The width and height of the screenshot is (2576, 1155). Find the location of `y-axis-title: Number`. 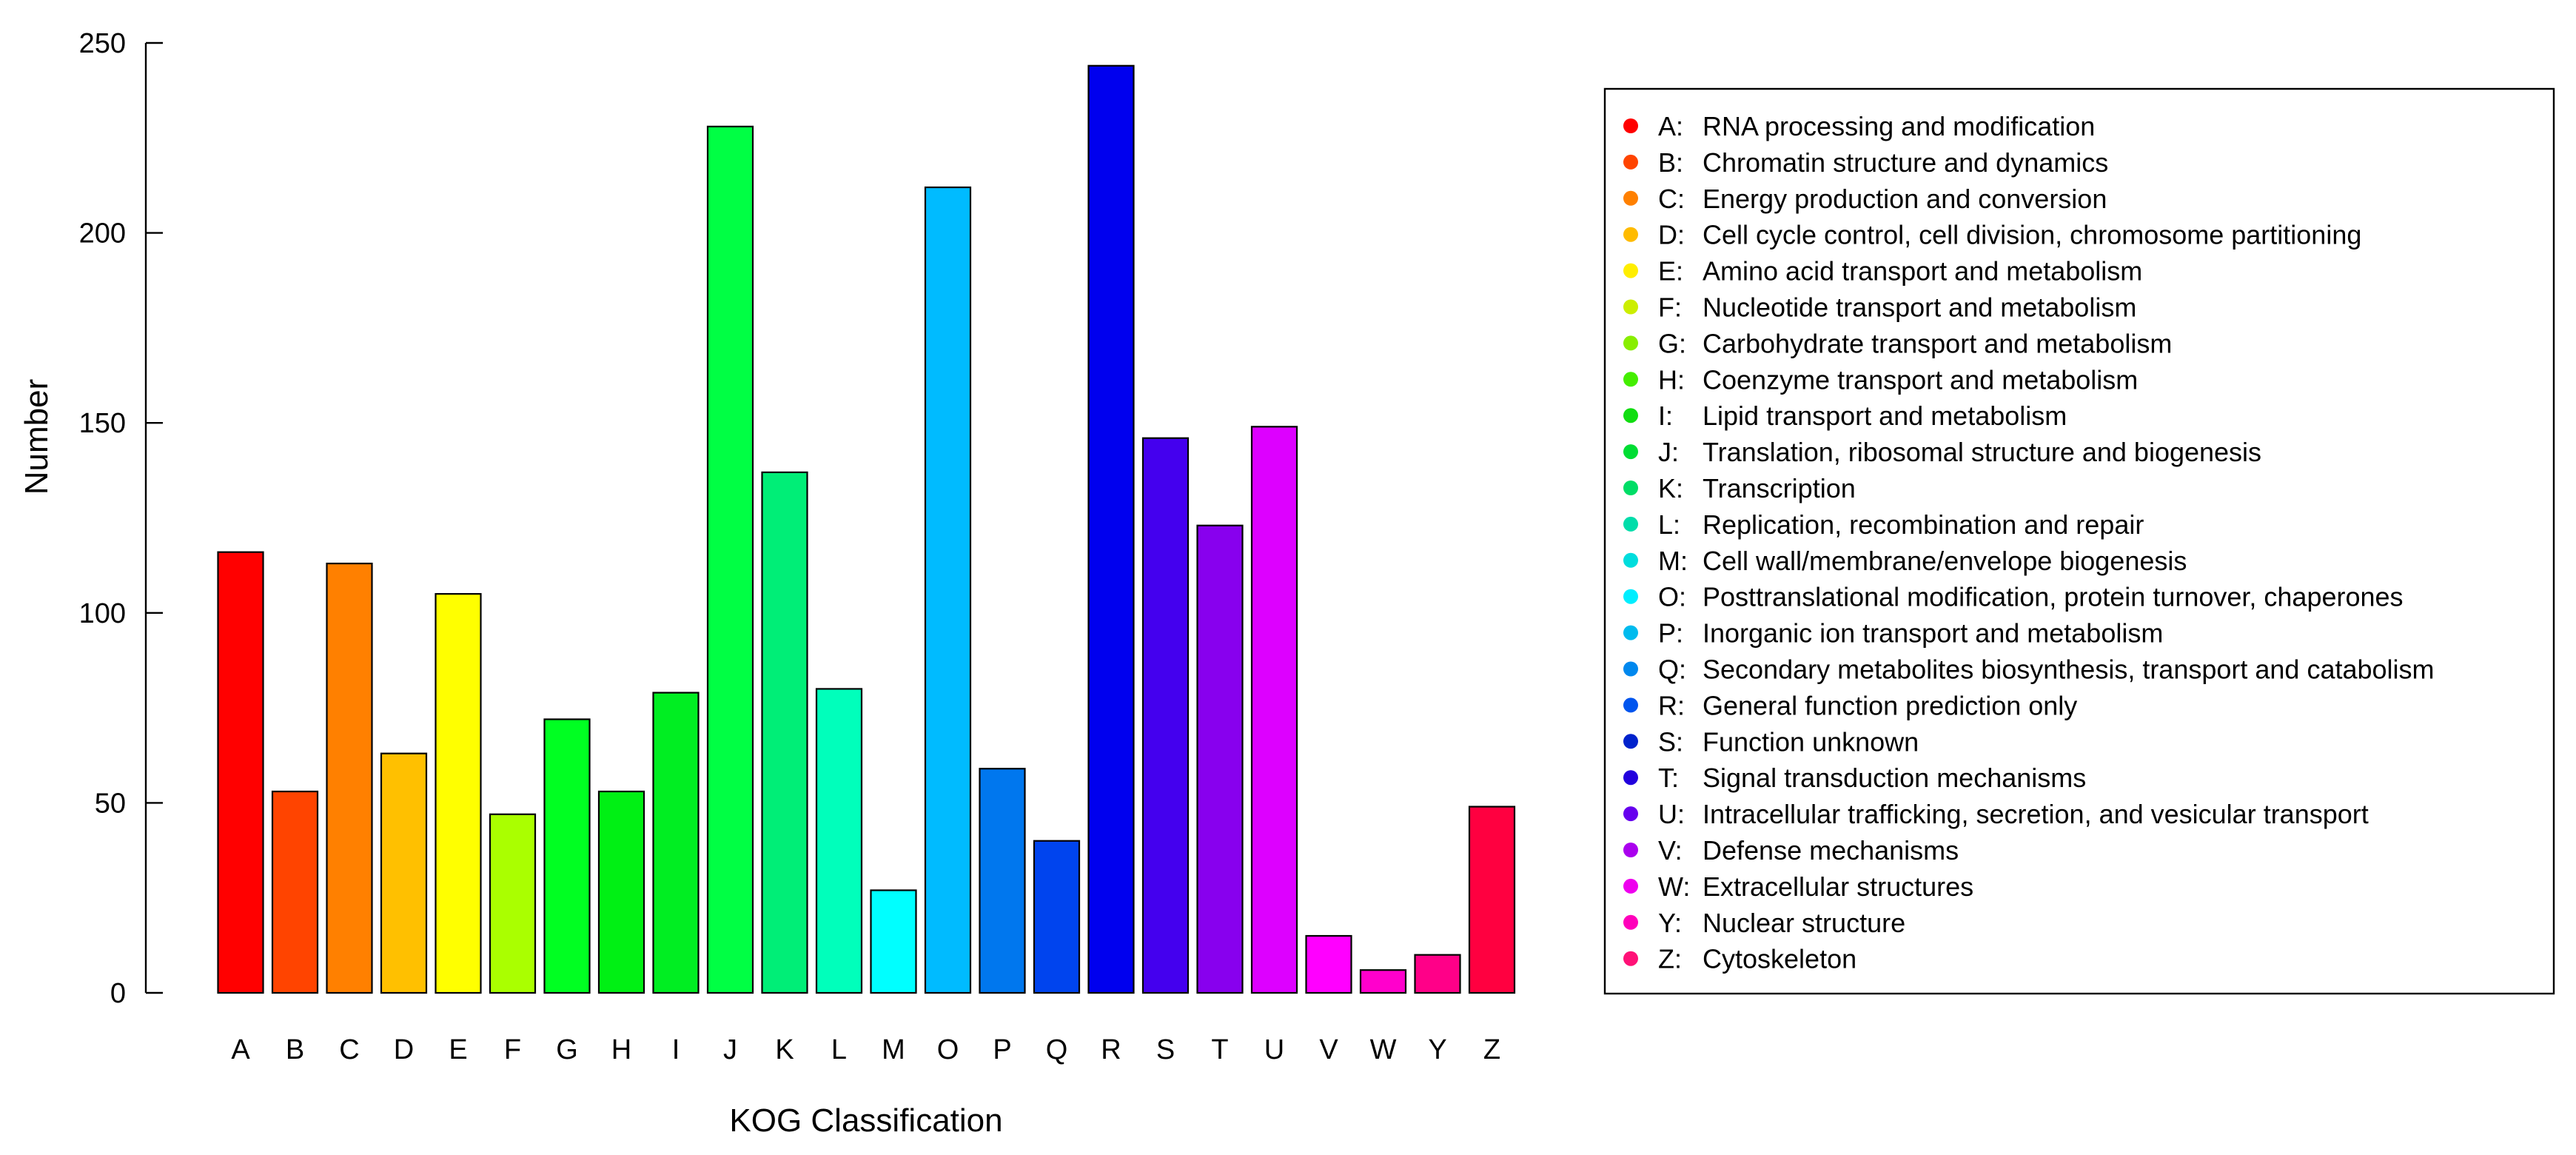

y-axis-title: Number is located at coordinates (37, 437).